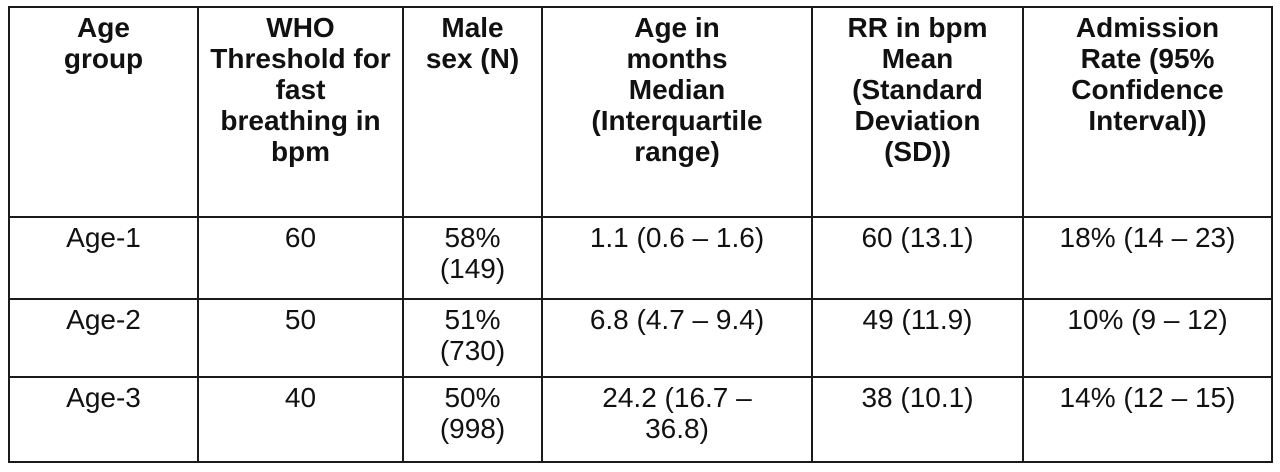 The height and width of the screenshot is (472, 1280). I want to click on table-cell: 51% (730), so click(472, 338).